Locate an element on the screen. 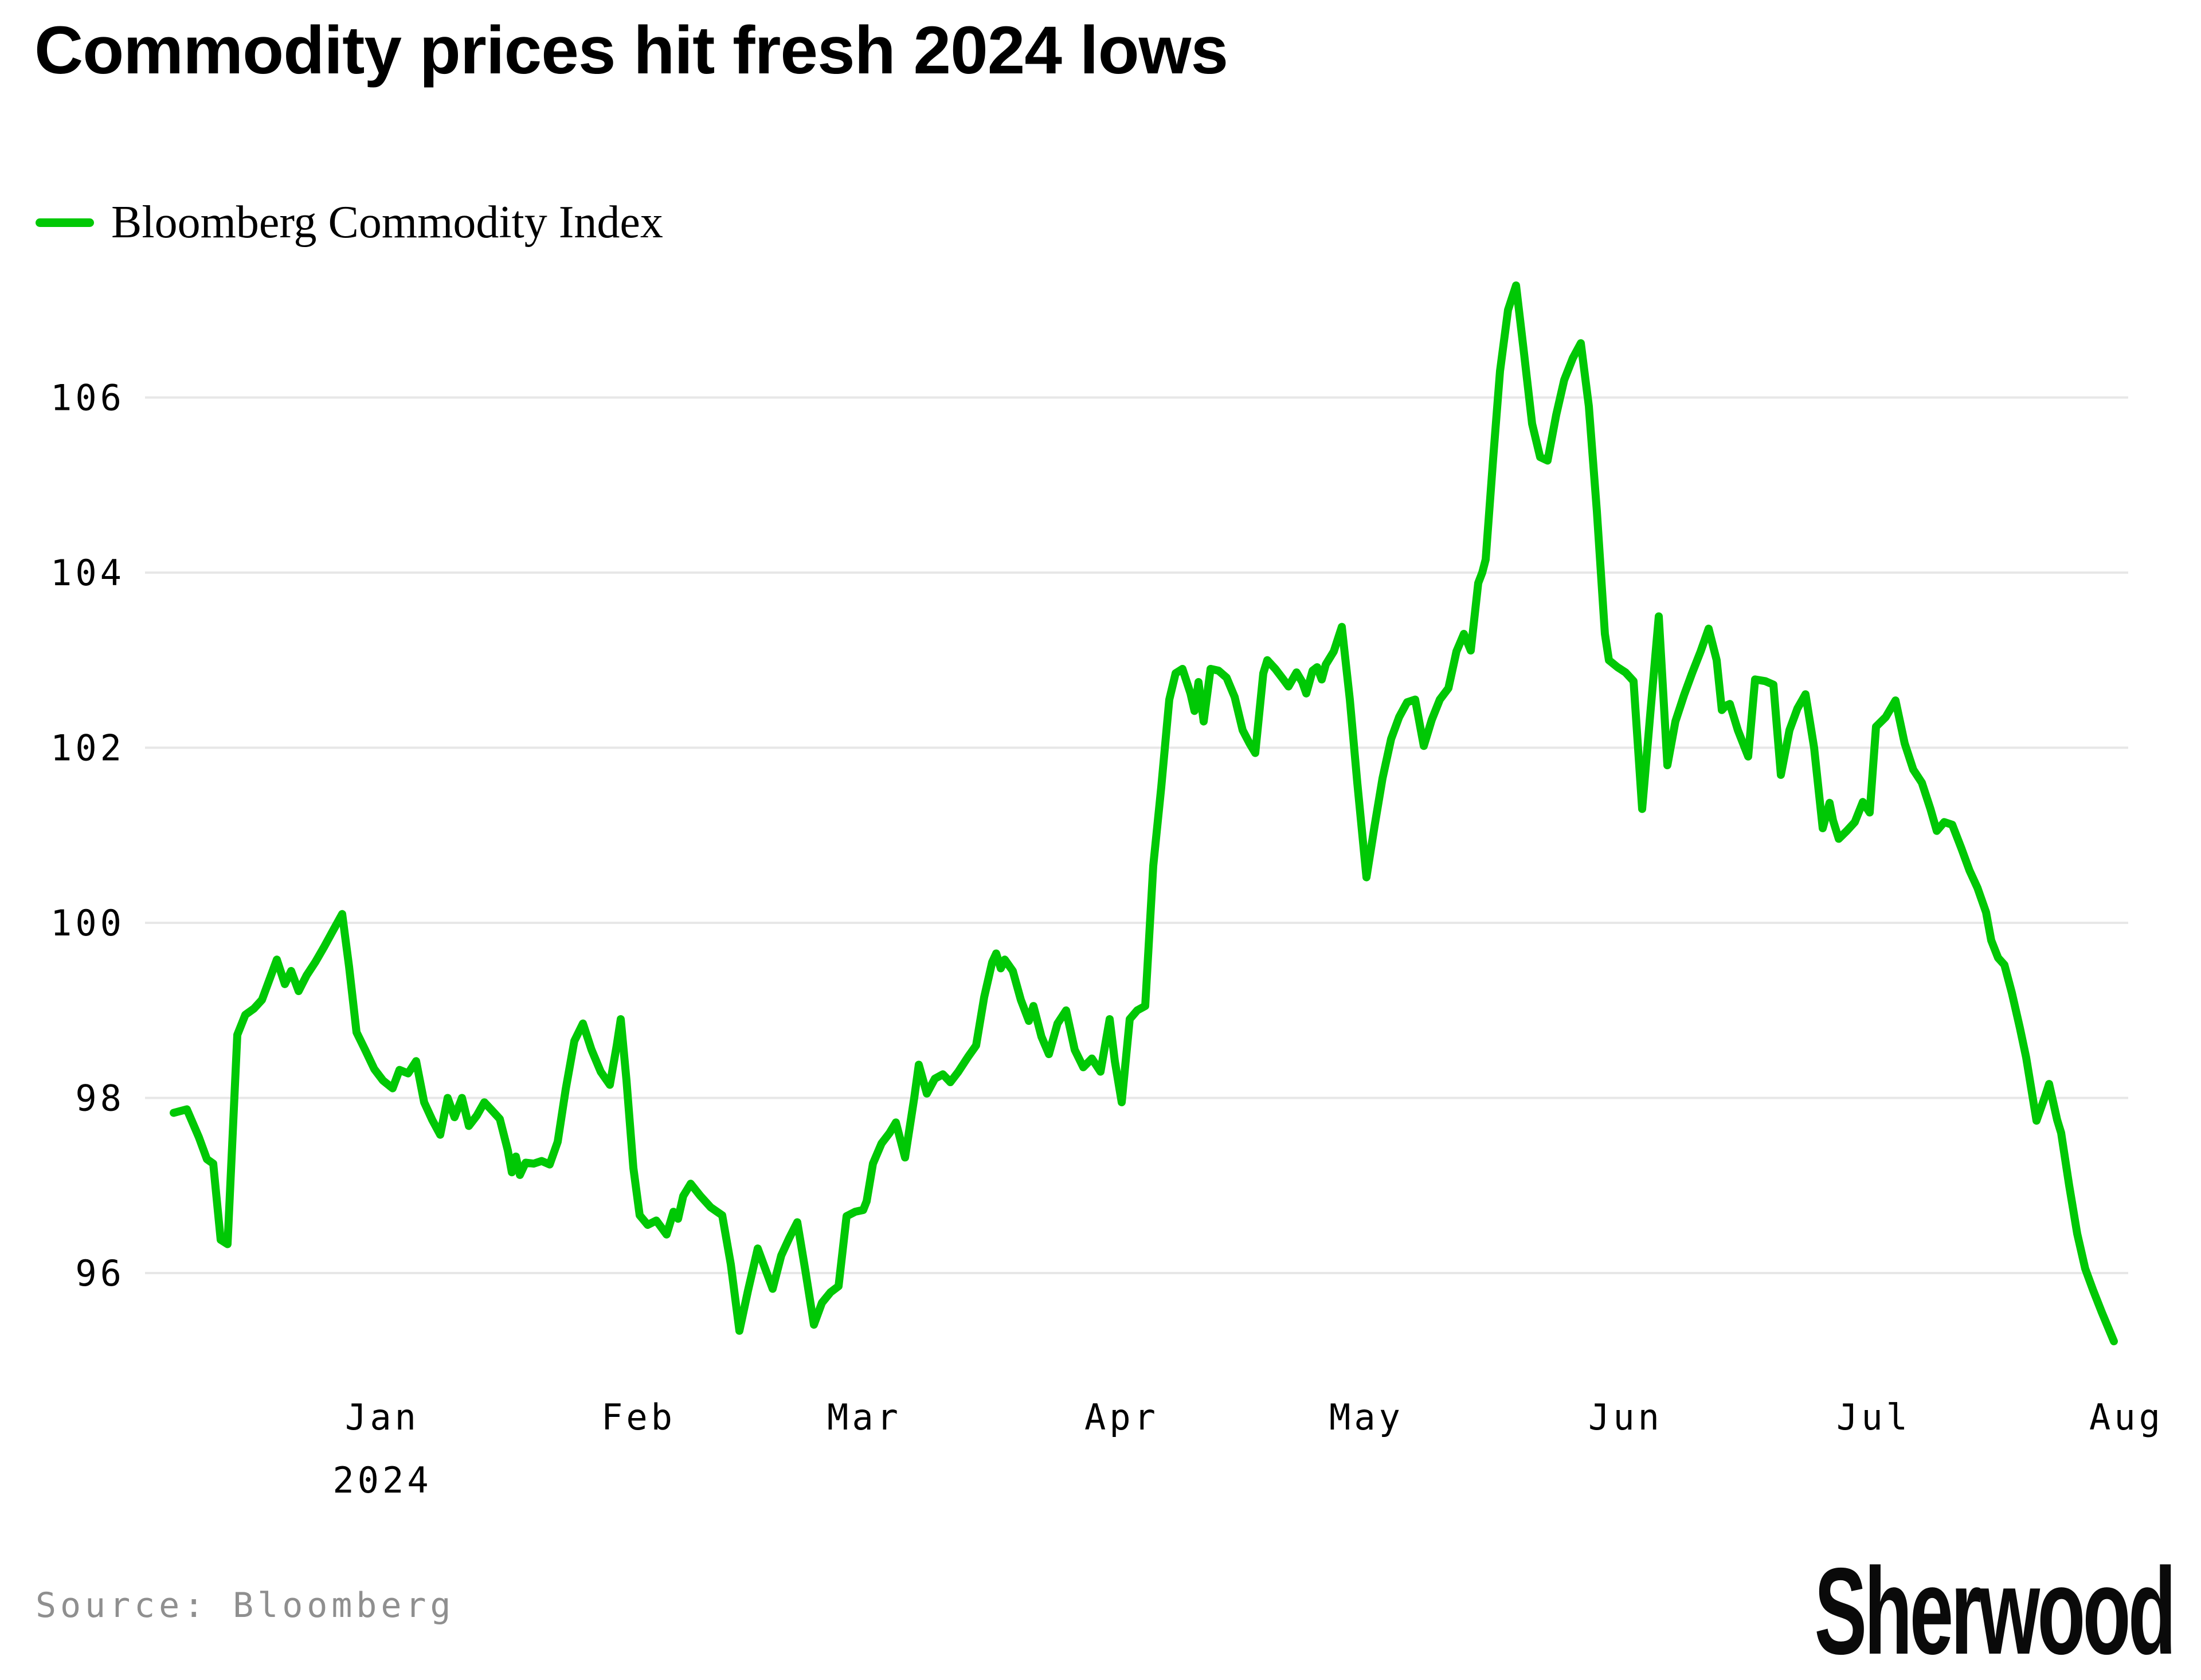 The height and width of the screenshot is (1680, 2201). chart-title: Commodity prices hit fresh 2024 lows is located at coordinates (631, 50).